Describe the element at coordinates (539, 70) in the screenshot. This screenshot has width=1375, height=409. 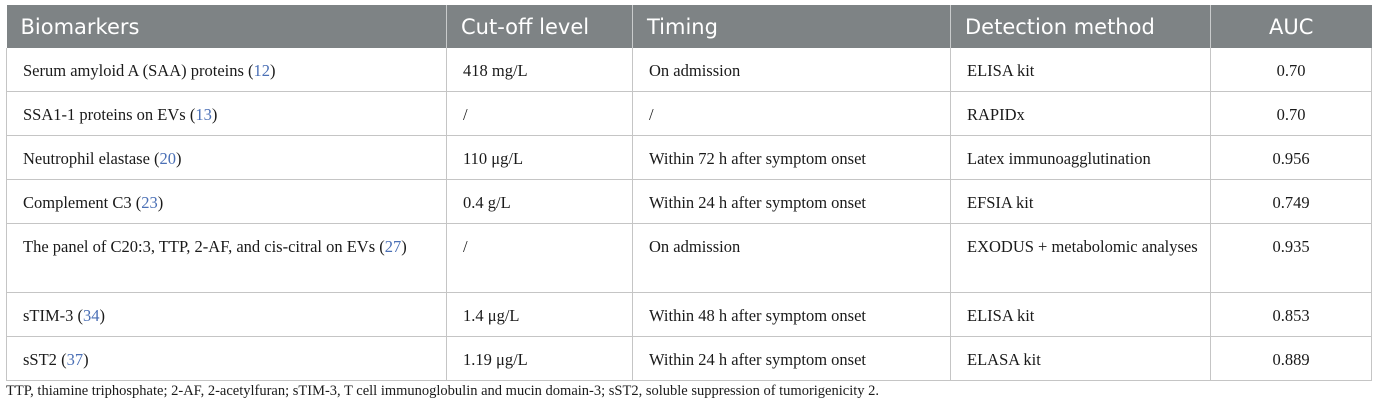
I see `cutoff-cell: 418 mg/L` at that location.